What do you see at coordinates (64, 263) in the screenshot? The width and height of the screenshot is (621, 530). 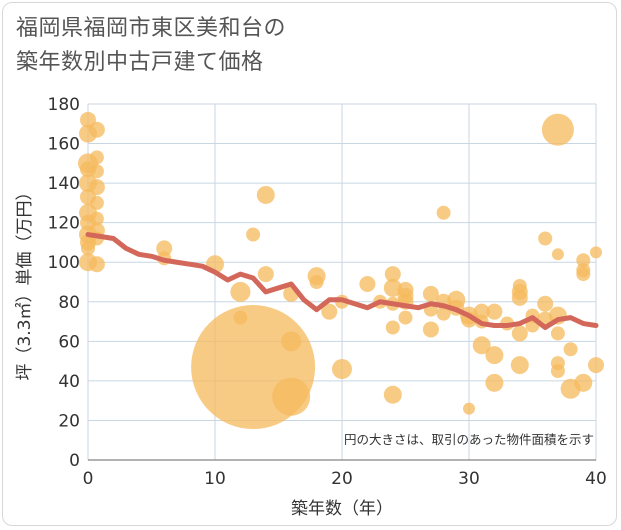 I see `y-tick-label: 100` at bounding box center [64, 263].